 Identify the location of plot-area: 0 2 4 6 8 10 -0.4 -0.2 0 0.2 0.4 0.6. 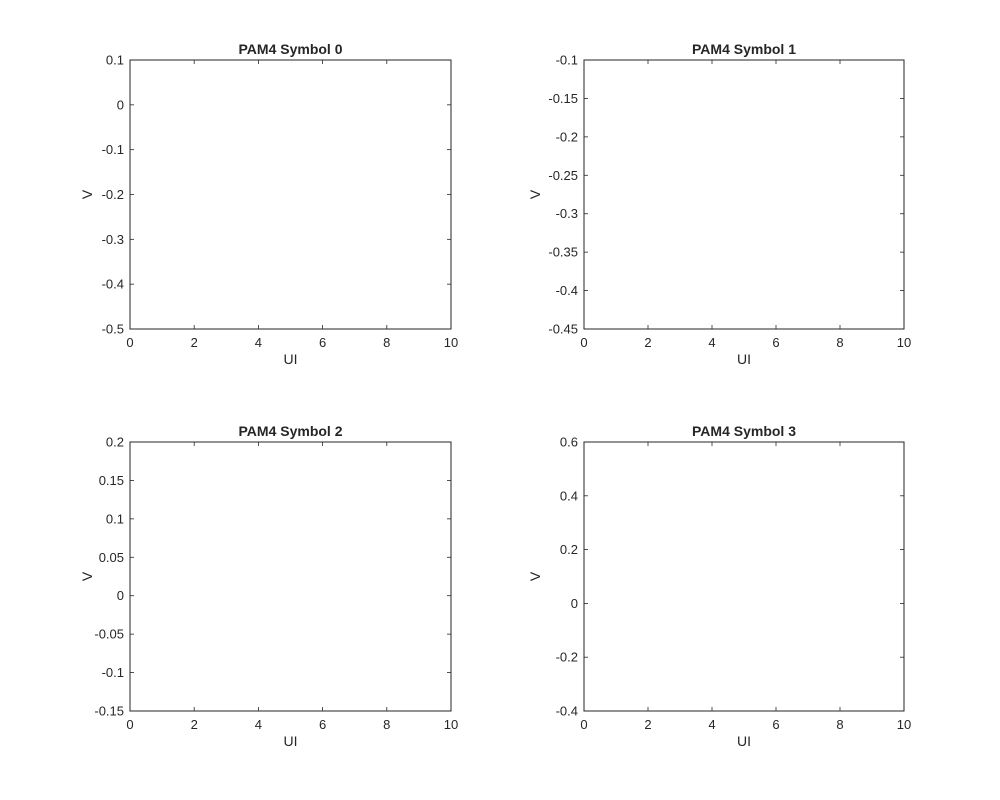
(734, 584).